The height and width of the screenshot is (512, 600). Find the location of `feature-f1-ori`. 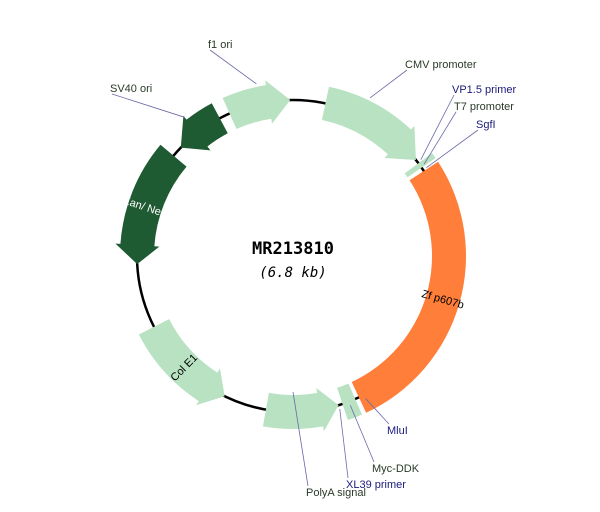

feature-f1-ori is located at coordinates (256, 105).